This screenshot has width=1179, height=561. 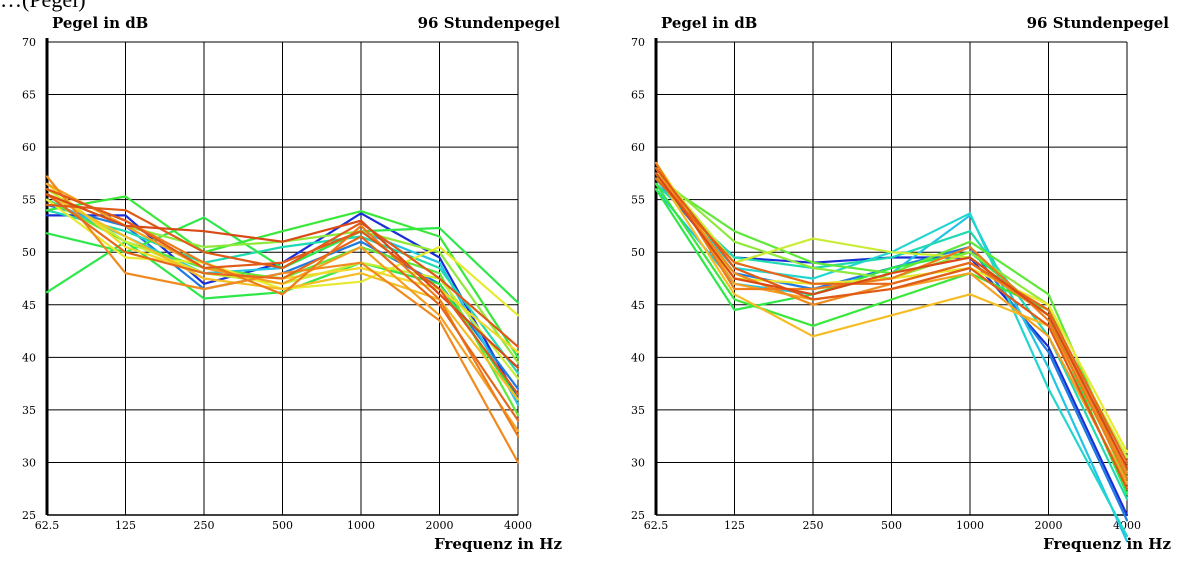 What do you see at coordinates (518, 525) in the screenshot?
I see `x-tick-label: 4000` at bounding box center [518, 525].